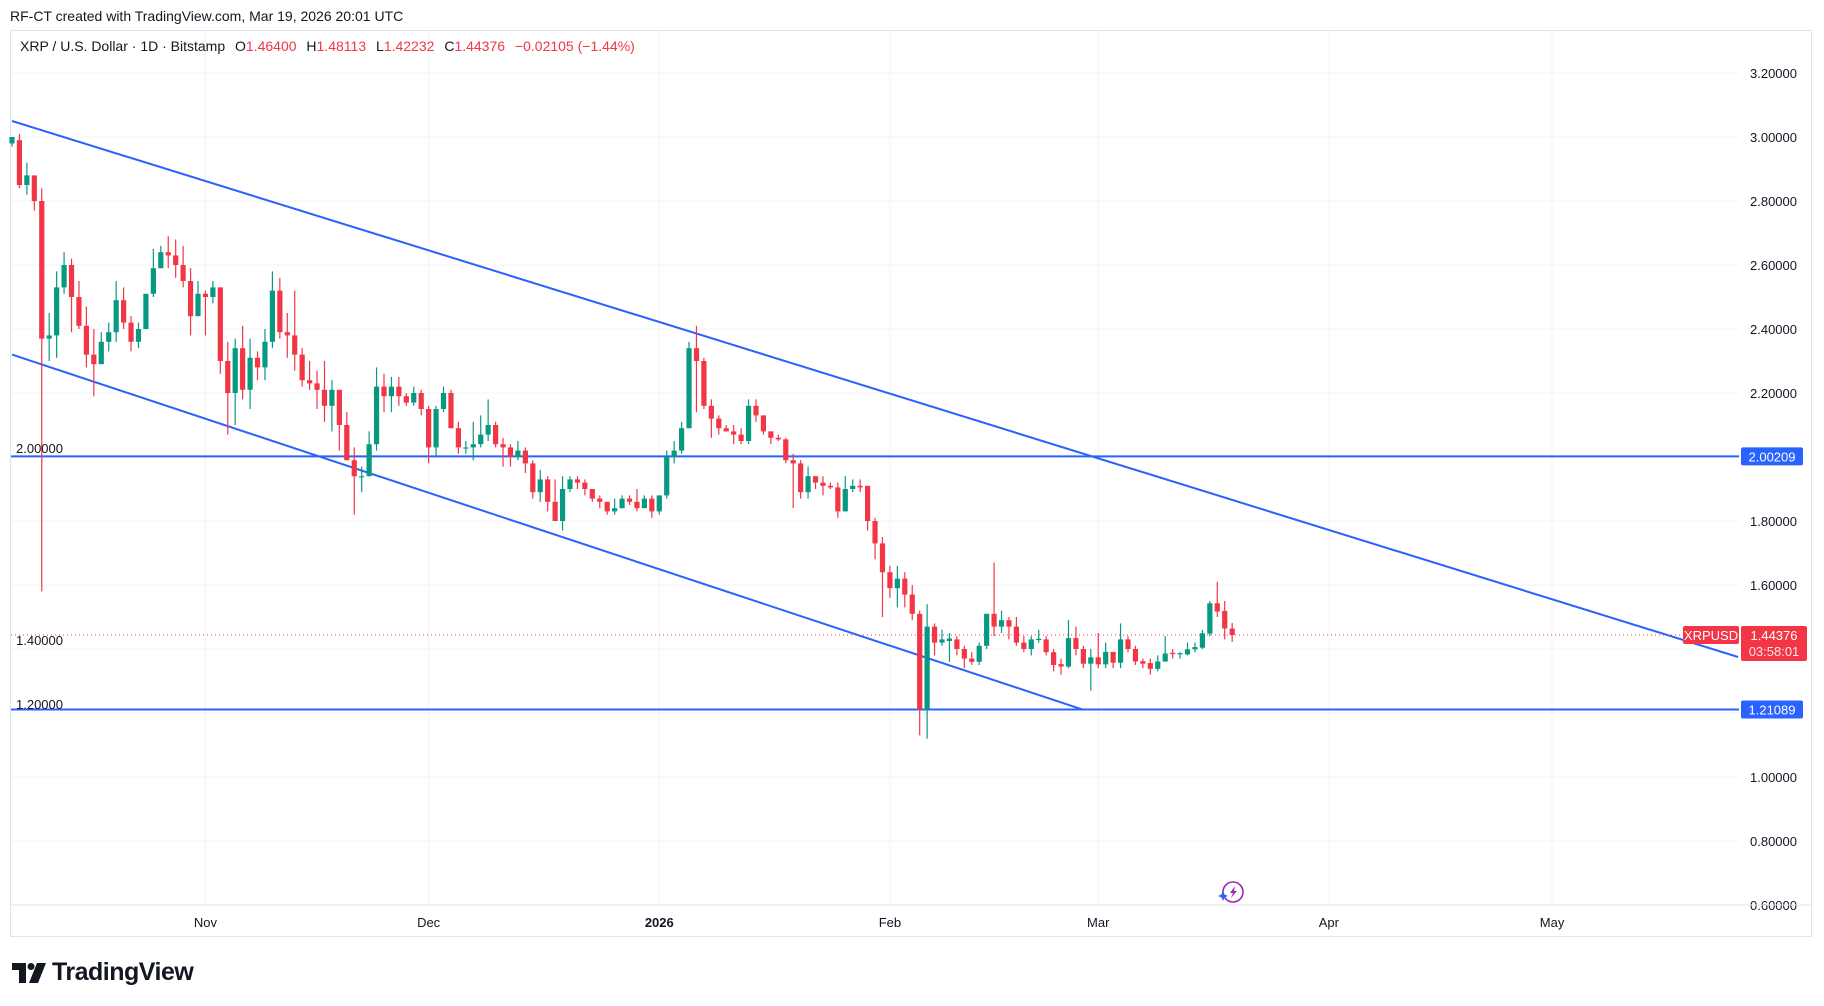  I want to click on low-value: 1.42232, so click(409, 46).